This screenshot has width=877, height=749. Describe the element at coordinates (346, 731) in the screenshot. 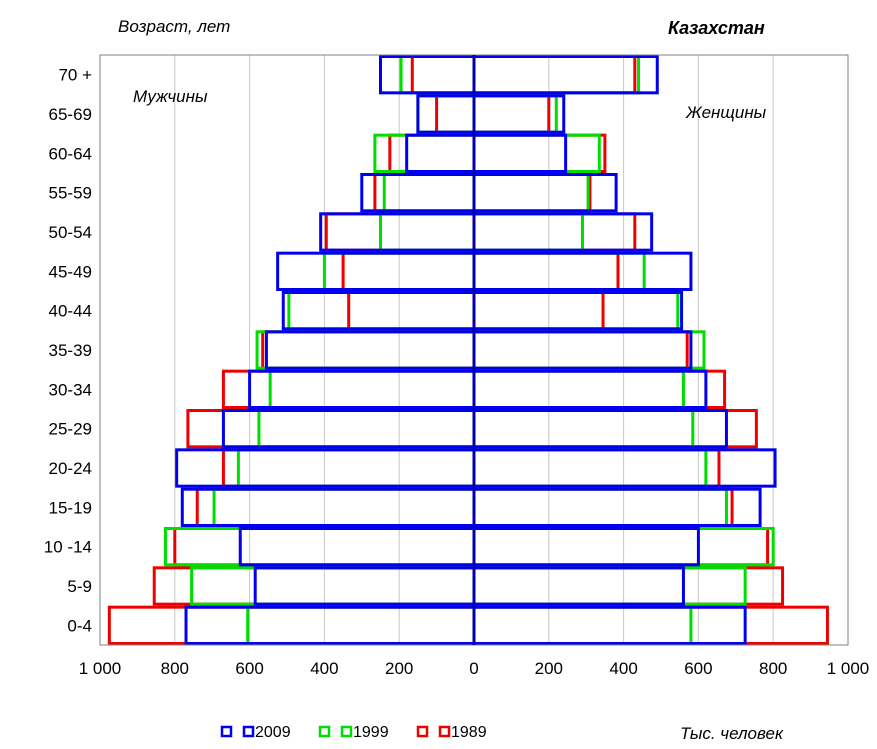

I see `legend-swatch-1999-b` at that location.